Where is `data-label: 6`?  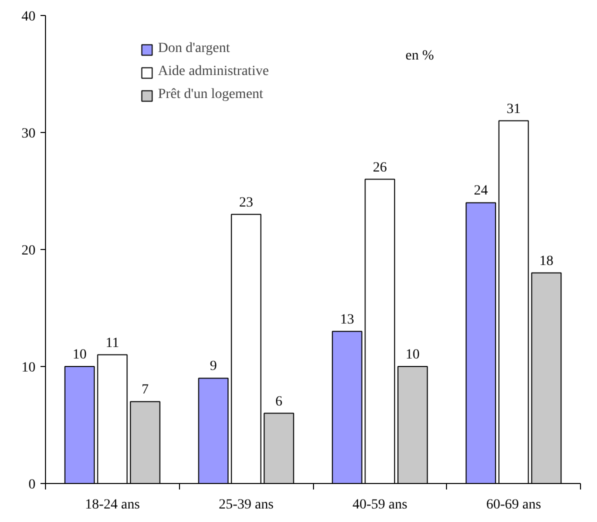 data-label: 6 is located at coordinates (278, 402).